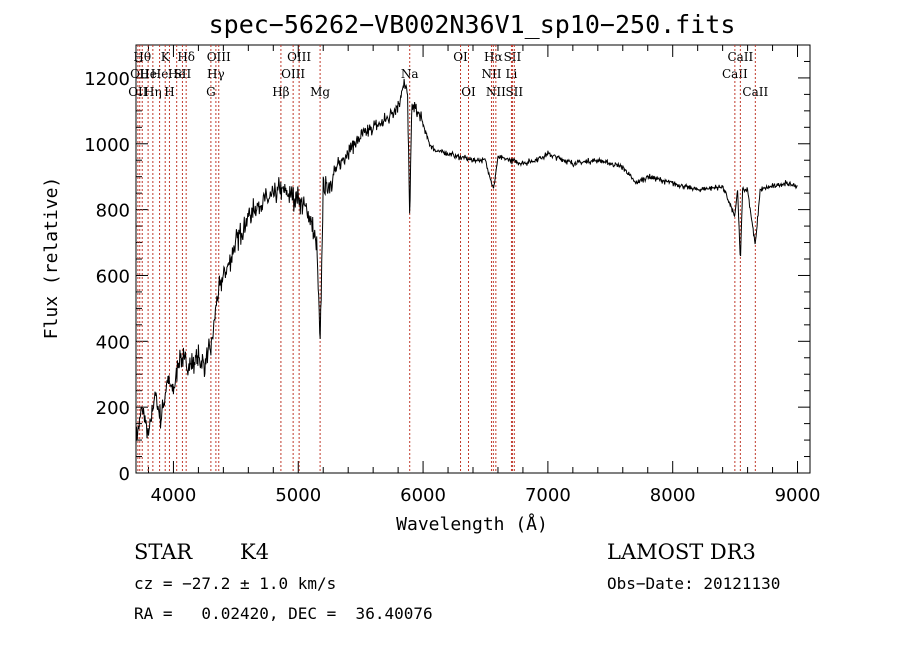  Describe the element at coordinates (548, 495) in the screenshot. I see `x-tick-label: 7000` at that location.